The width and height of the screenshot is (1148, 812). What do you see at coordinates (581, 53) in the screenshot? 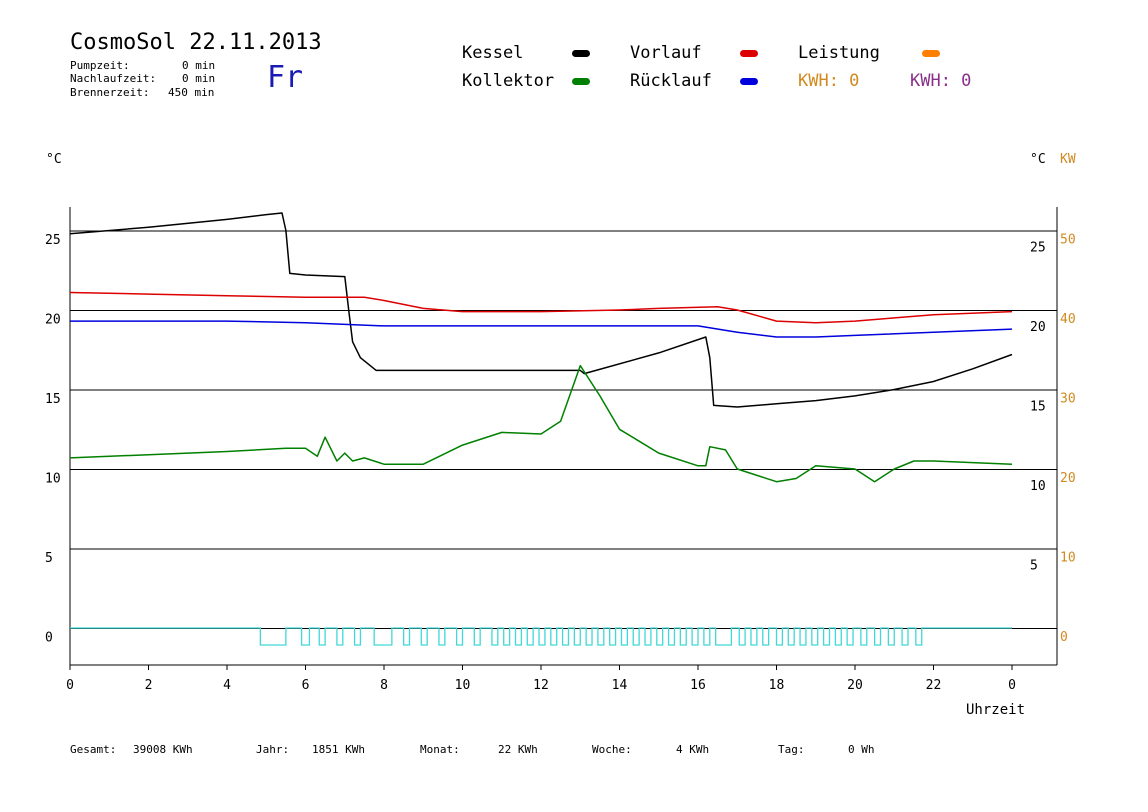
I see `legend-kessel-swatch` at bounding box center [581, 53].